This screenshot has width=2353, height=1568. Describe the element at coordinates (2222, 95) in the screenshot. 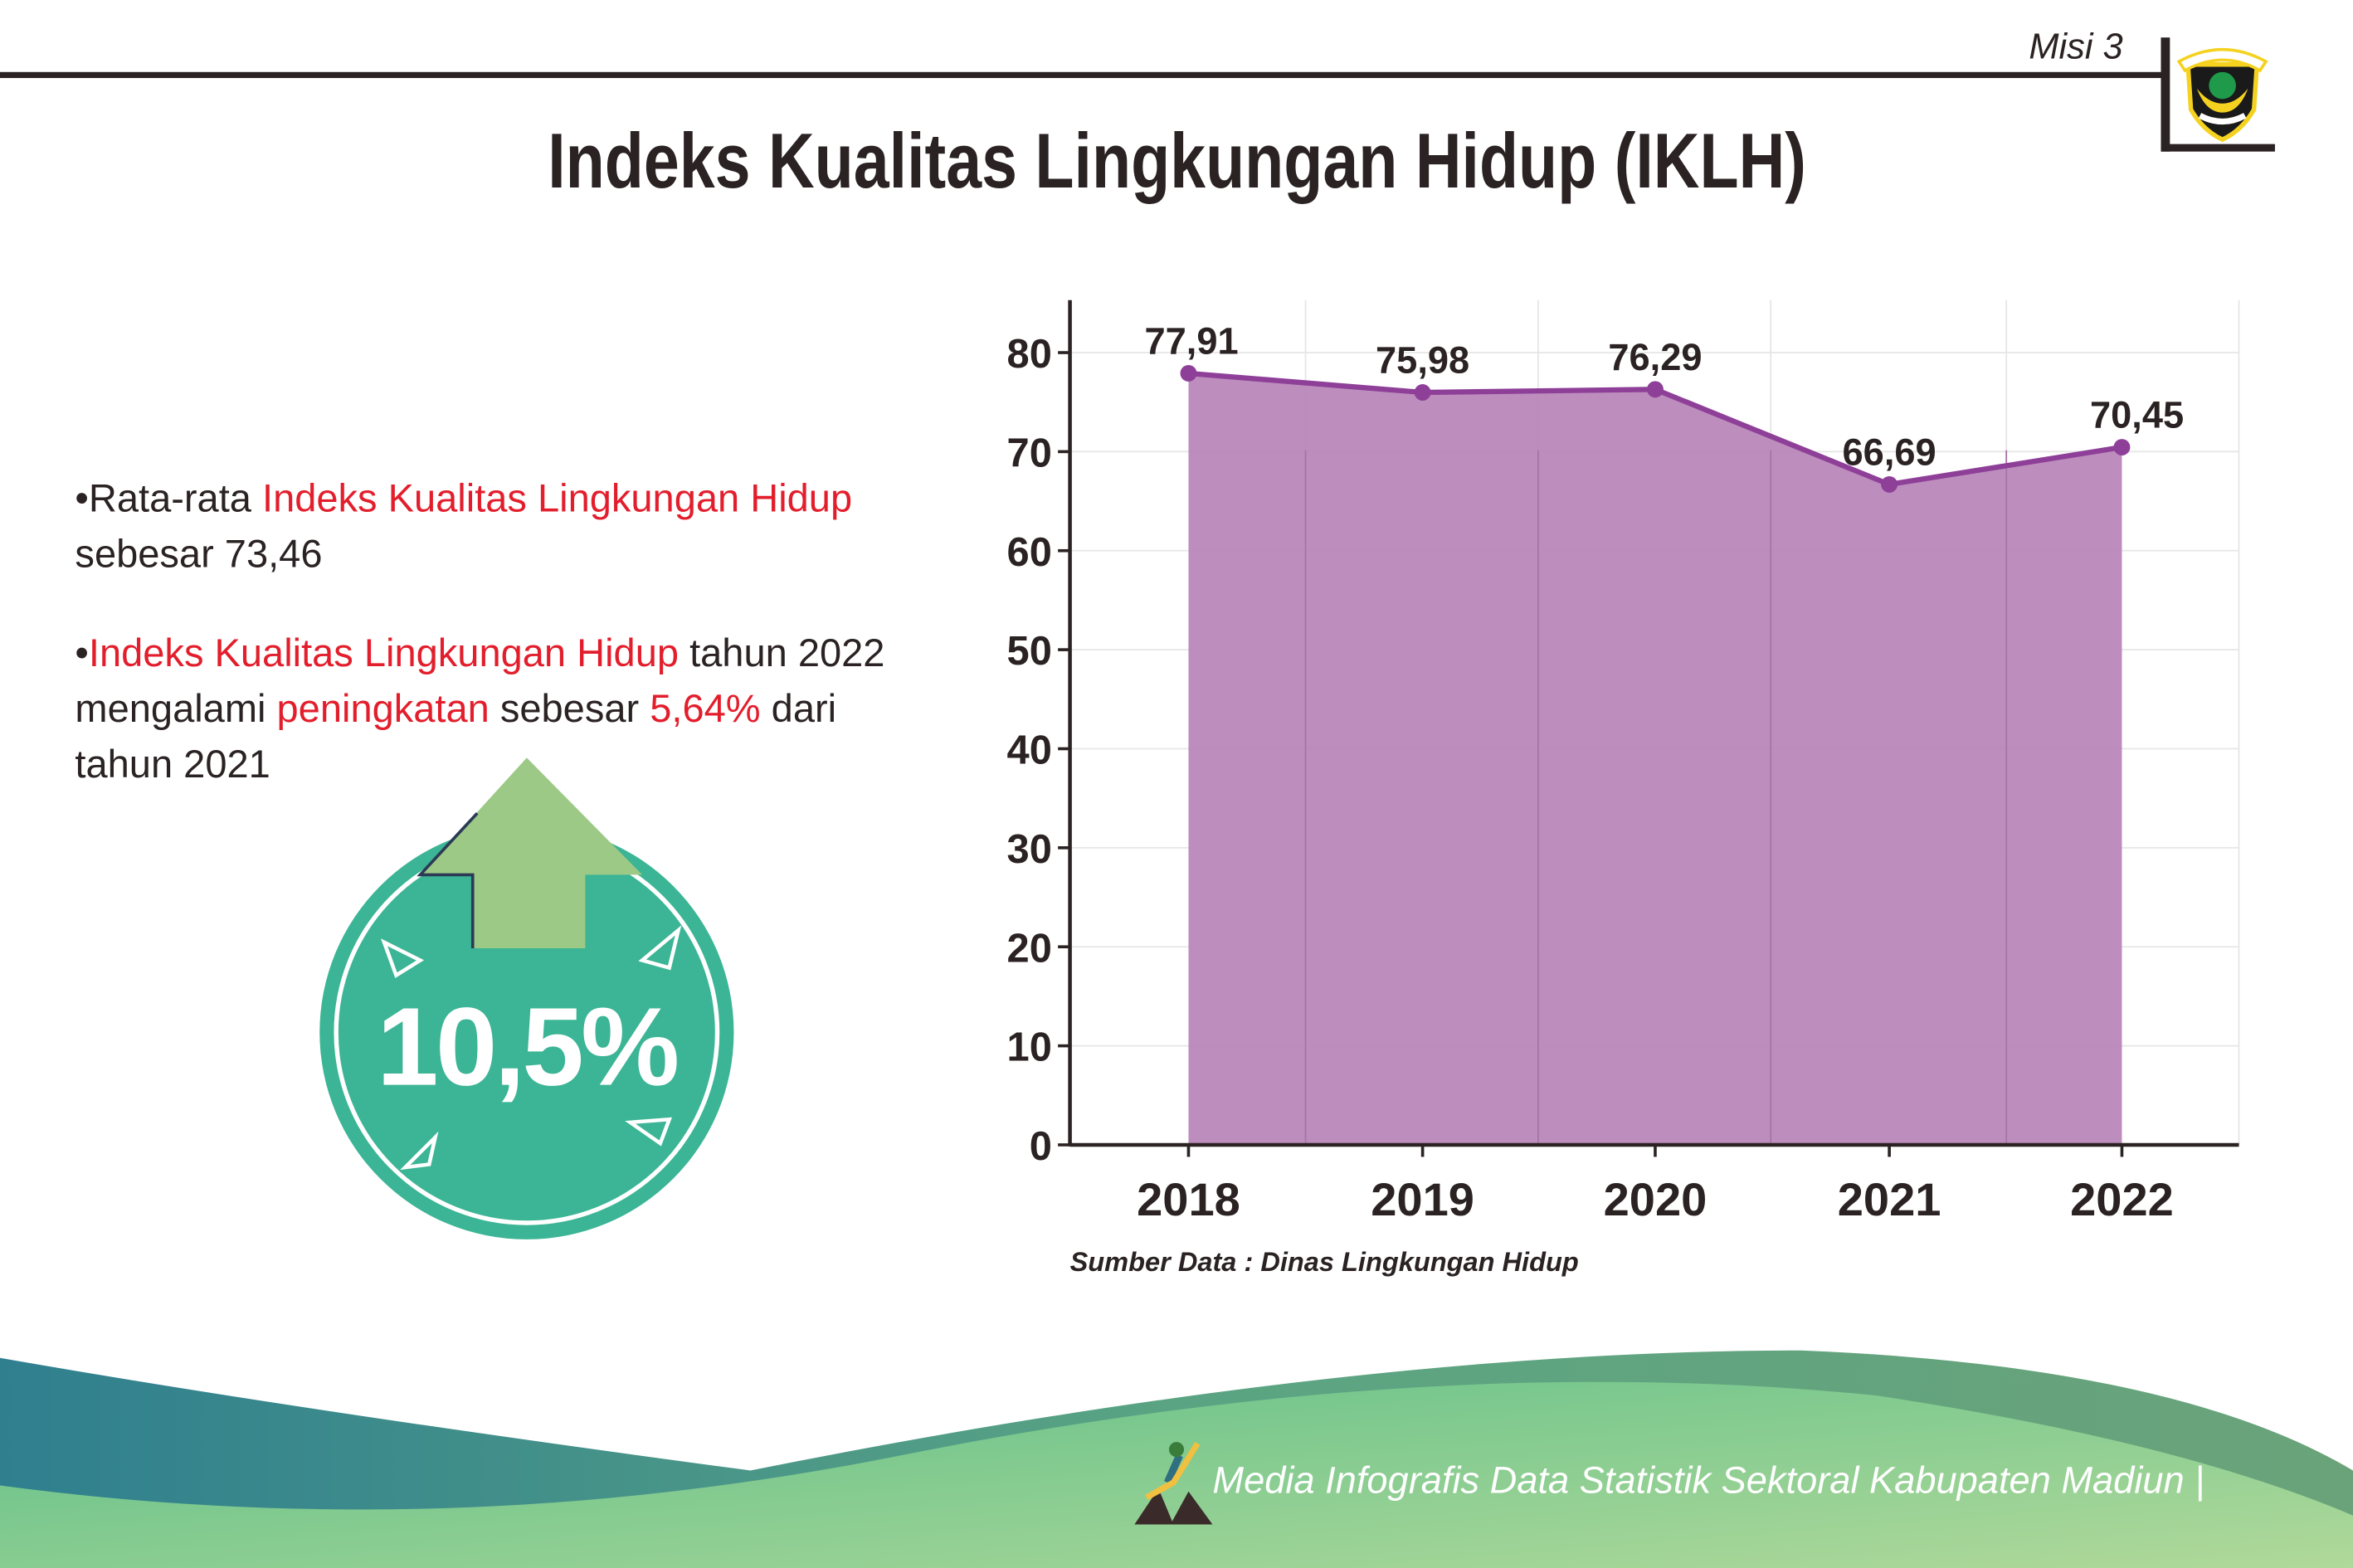

I see `kabupaten-madiun-logo` at that location.